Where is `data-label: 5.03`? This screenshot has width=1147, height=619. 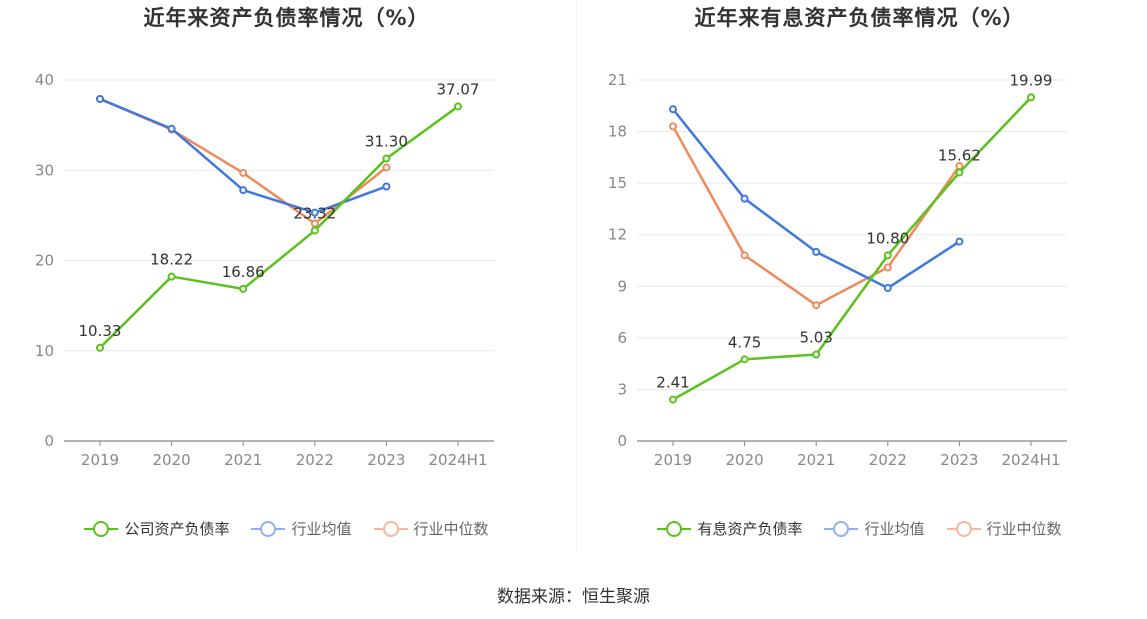
data-label: 5.03 is located at coordinates (815, 338).